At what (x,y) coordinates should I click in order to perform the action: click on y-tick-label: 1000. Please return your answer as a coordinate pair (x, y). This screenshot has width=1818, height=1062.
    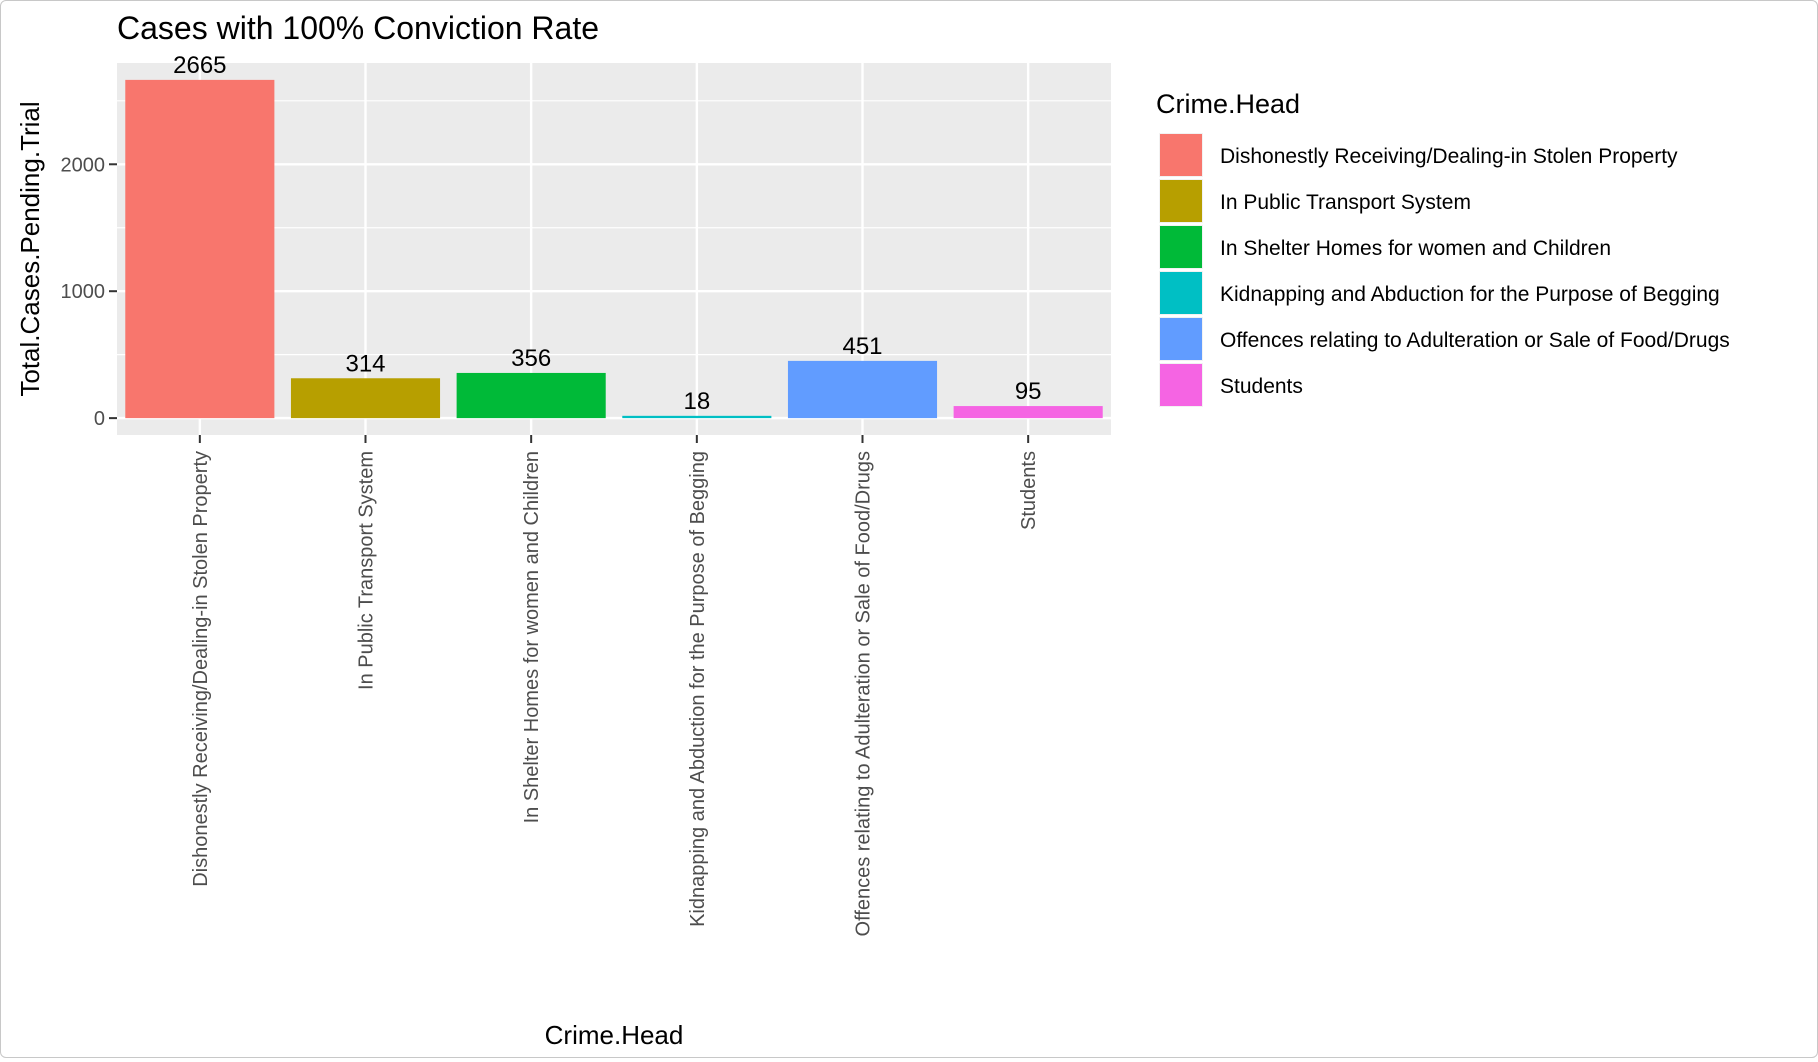
    Looking at the image, I should click on (83, 292).